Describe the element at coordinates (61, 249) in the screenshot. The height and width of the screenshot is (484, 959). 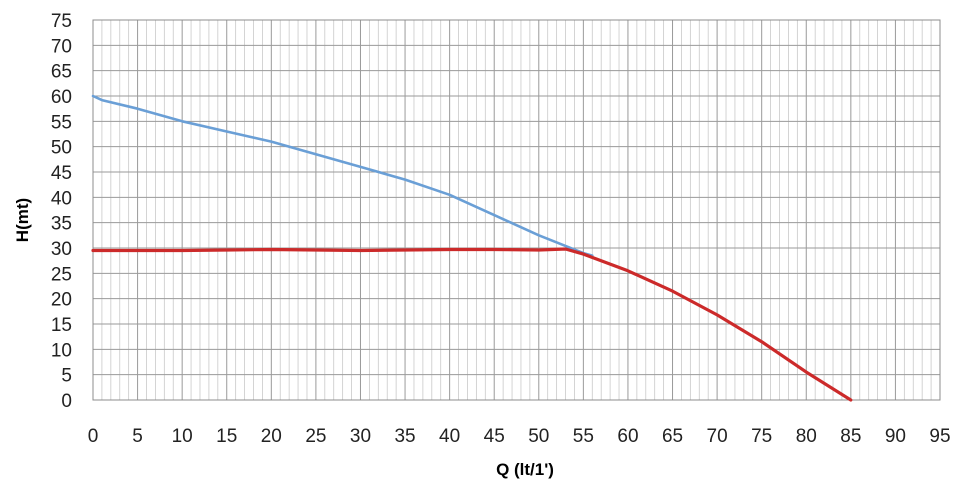
I see `y-tick-label: 30` at that location.